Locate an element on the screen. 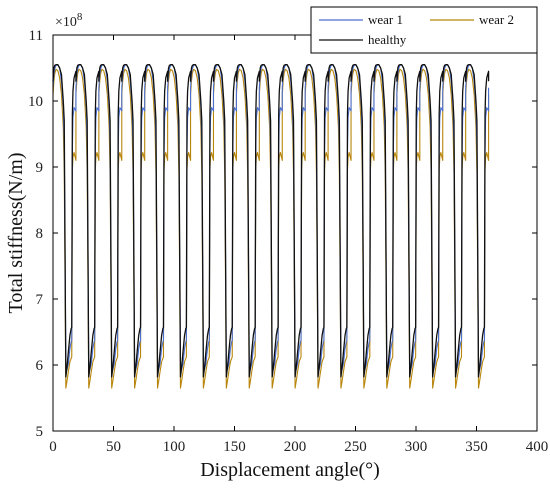 The width and height of the screenshot is (550, 489). x-tick-label-0: 0 is located at coordinates (53, 447).